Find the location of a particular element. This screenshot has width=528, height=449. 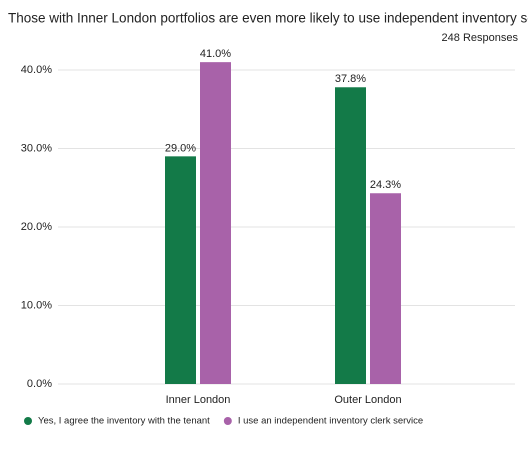

y-tick-label: 30.0% is located at coordinates (36, 148).